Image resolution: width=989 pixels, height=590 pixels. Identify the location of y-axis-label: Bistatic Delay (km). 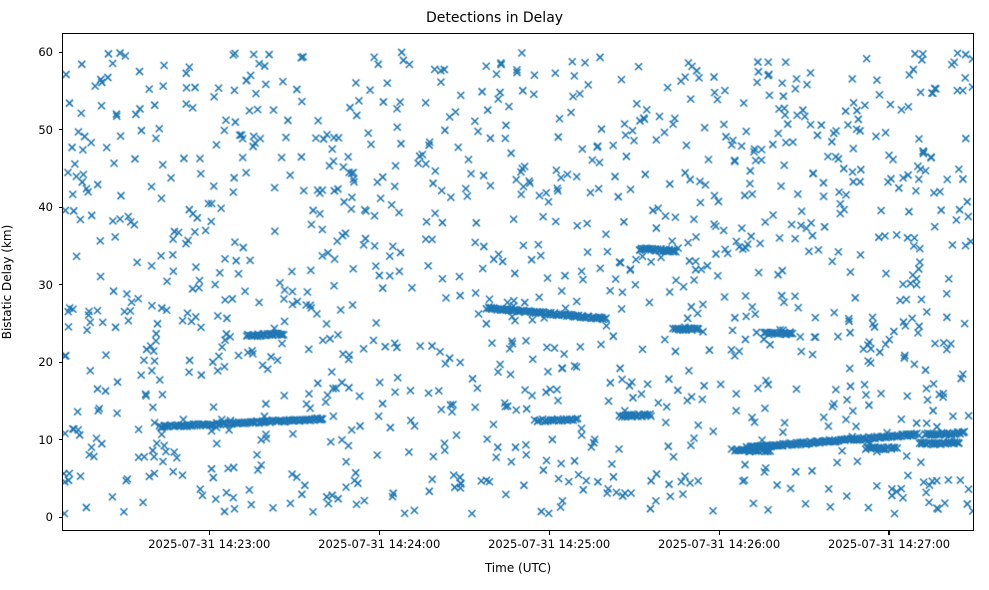
(7, 282).